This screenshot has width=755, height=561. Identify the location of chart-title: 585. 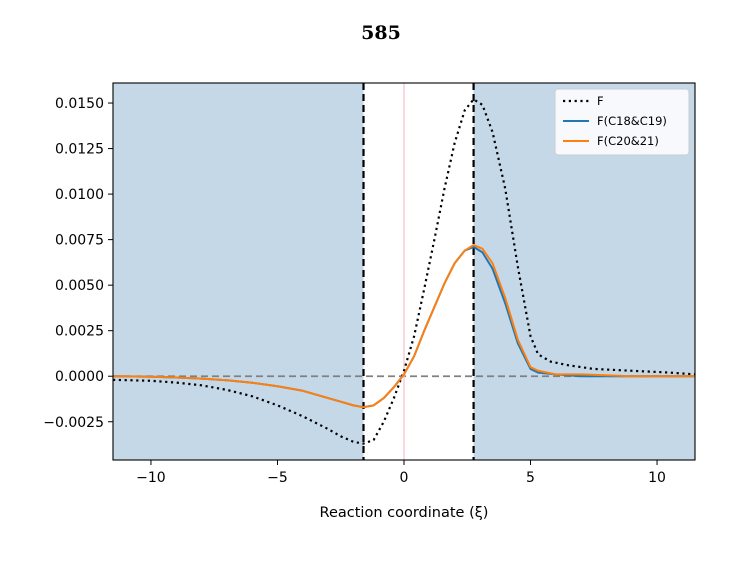
(381, 33).